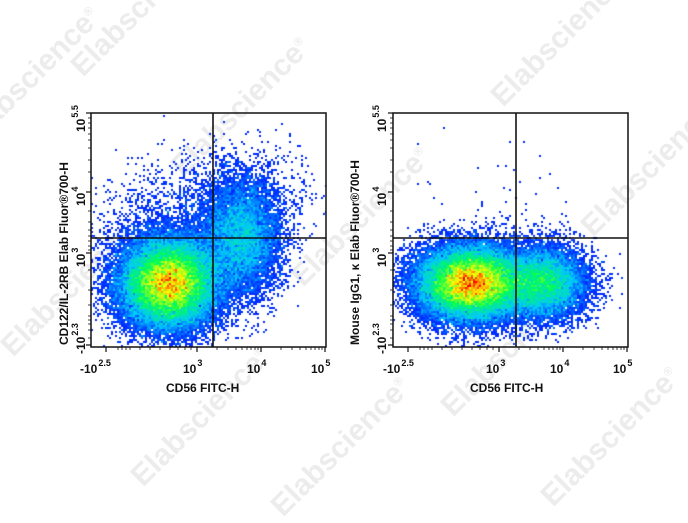 This screenshot has height=523, width=688. Describe the element at coordinates (507, 388) in the screenshot. I see `x-axis-label-2: CD56 FITC-H` at that location.